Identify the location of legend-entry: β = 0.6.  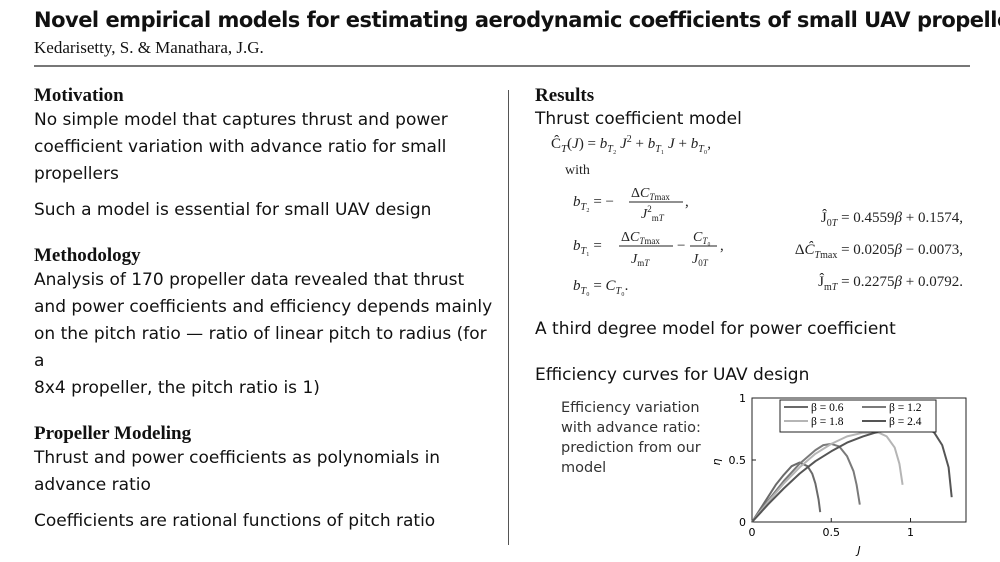
(827, 408).